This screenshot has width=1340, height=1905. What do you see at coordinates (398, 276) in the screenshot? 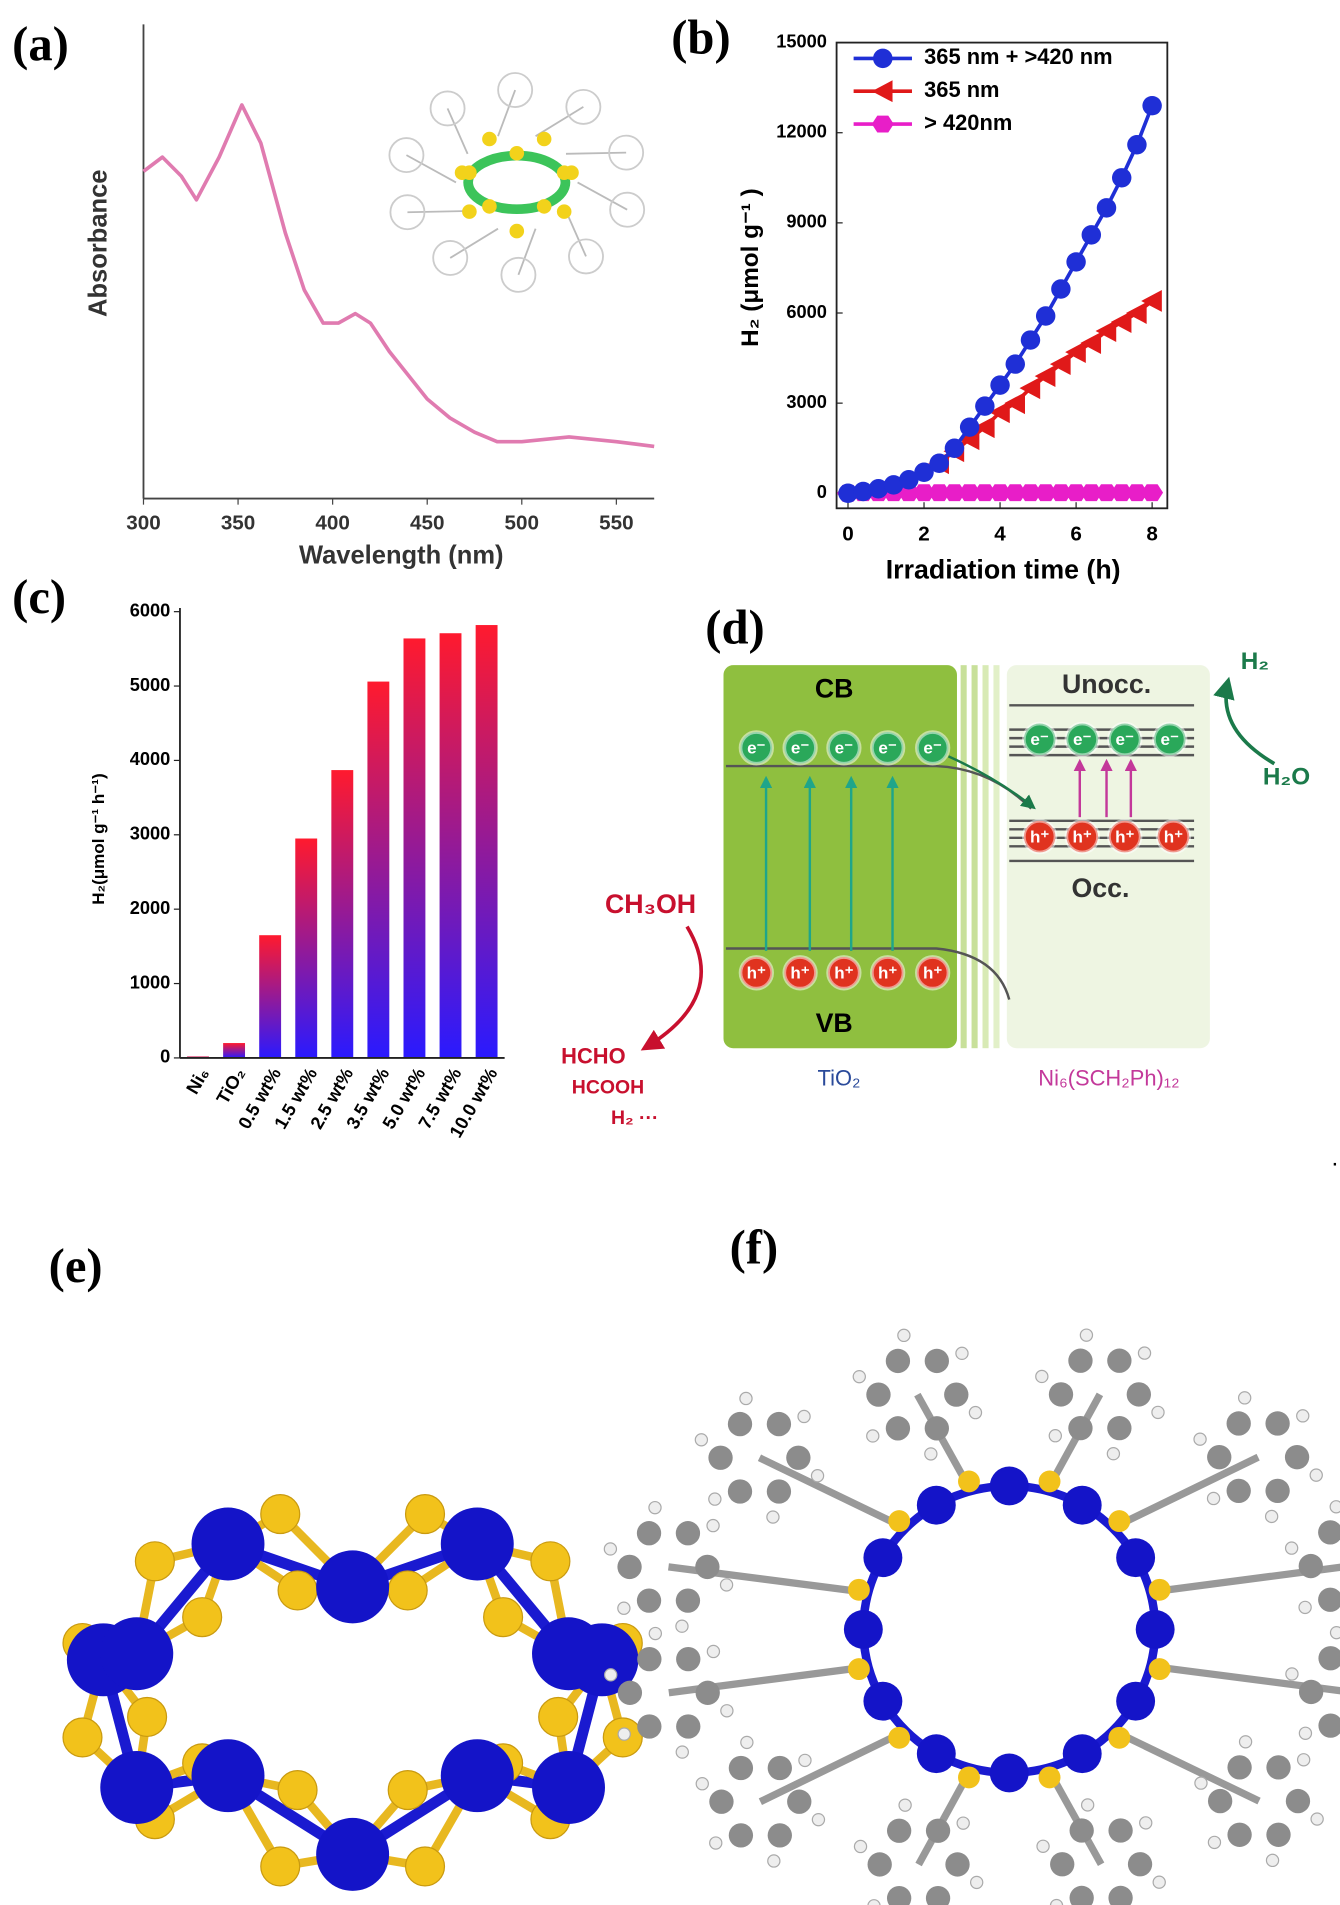
I see `absorbance-line` at bounding box center [398, 276].